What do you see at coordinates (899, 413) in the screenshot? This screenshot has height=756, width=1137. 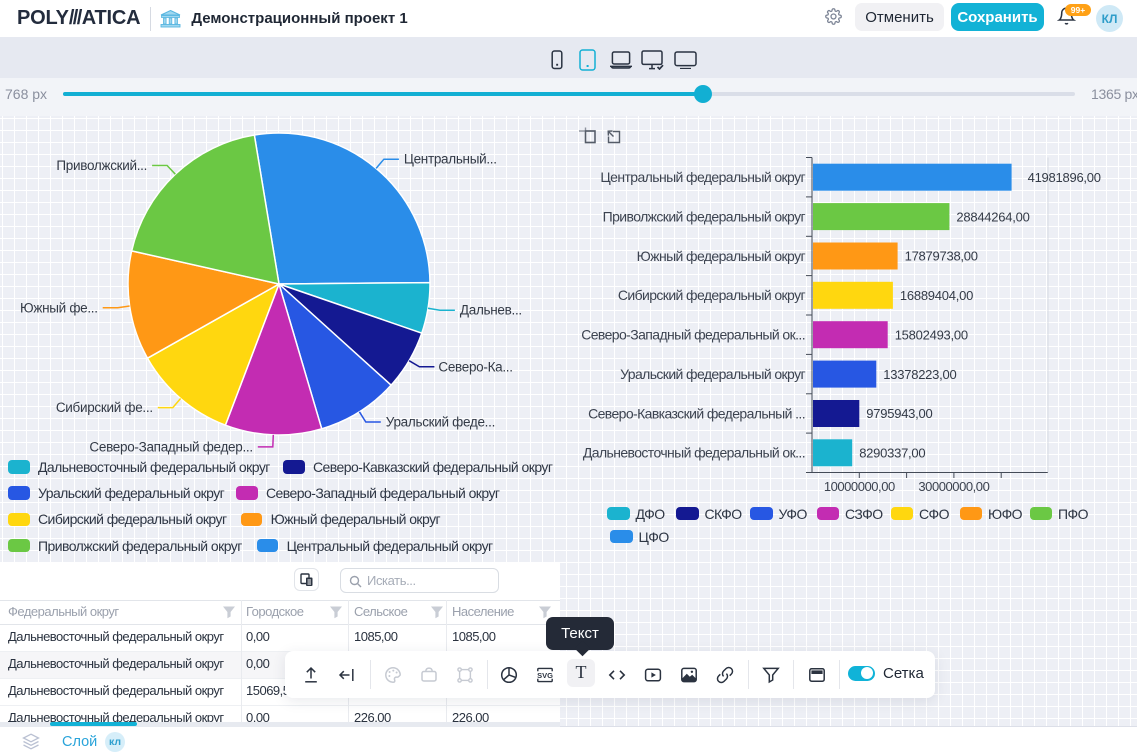 I see `svg-text: 9795943,00` at bounding box center [899, 413].